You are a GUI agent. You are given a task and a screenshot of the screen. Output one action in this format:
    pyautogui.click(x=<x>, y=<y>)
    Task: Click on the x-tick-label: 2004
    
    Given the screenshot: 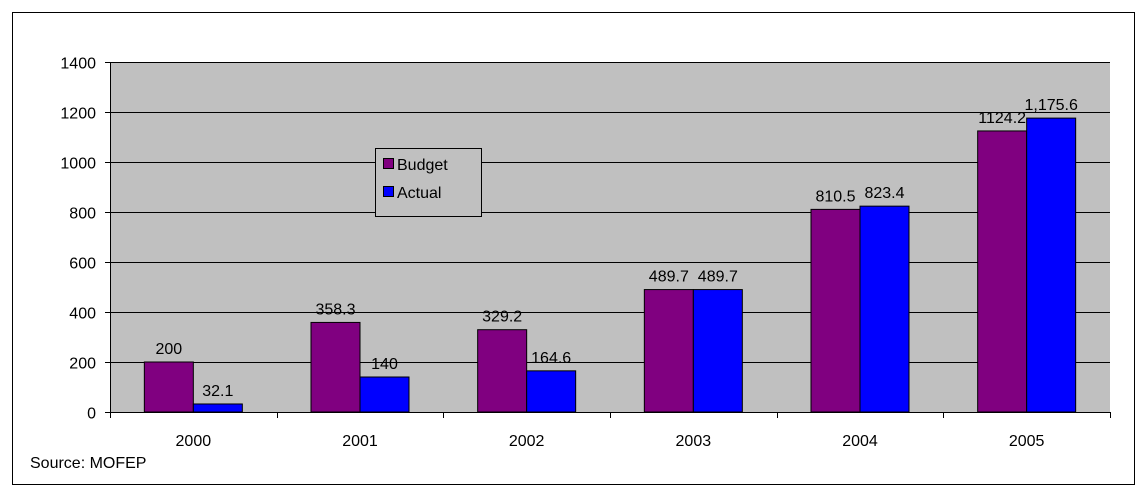 What is the action you would take?
    pyautogui.click(x=860, y=441)
    